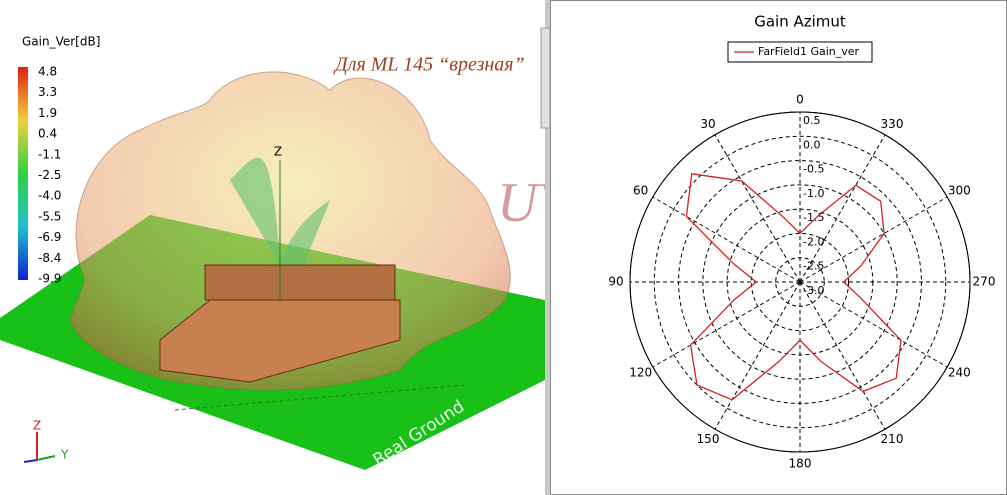 The width and height of the screenshot is (1007, 495). What do you see at coordinates (547, 247) in the screenshot?
I see `splitter` at bounding box center [547, 247].